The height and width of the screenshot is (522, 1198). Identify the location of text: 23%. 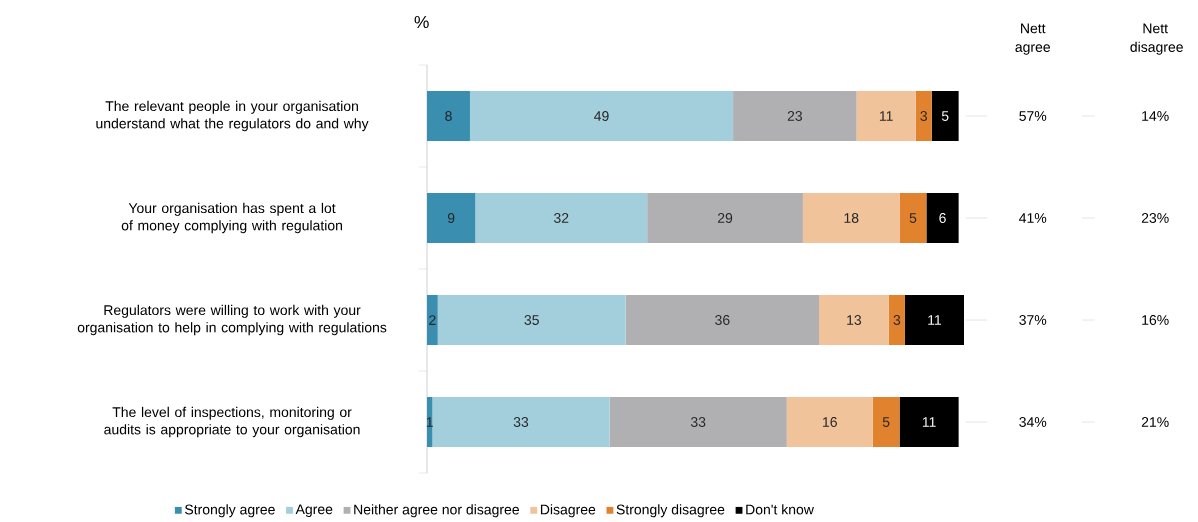
(1155, 218).